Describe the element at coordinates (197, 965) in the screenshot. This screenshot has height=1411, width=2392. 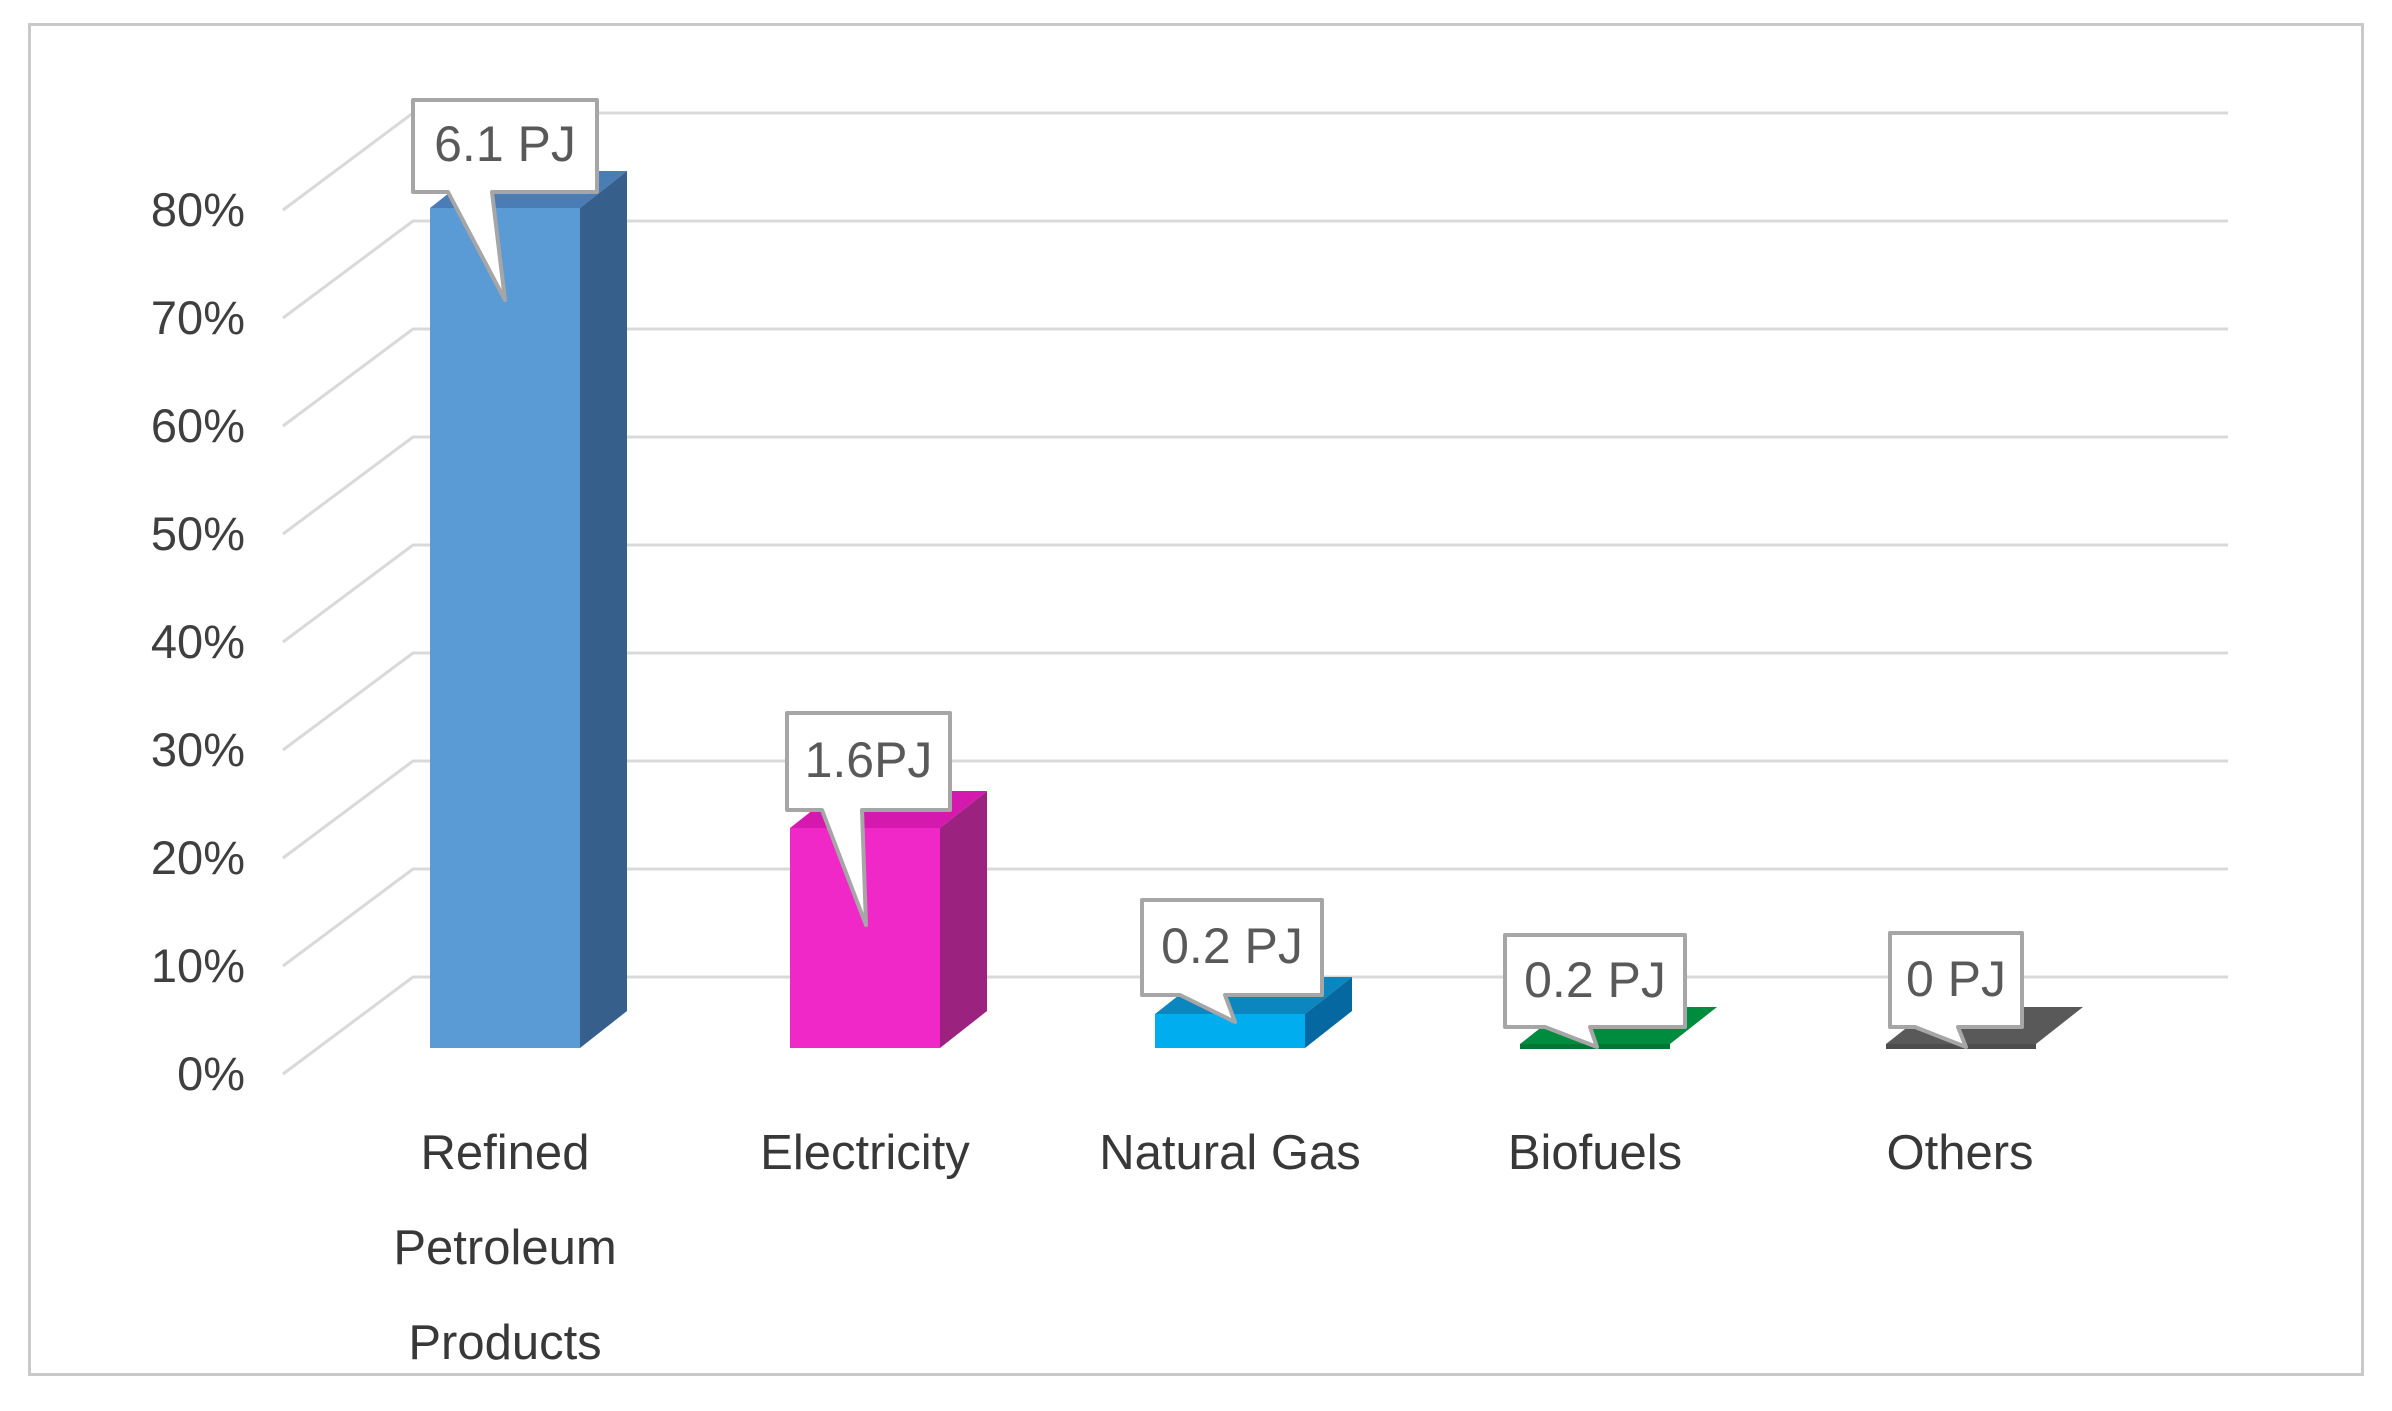
I see `y-tick-10: 10%` at that location.